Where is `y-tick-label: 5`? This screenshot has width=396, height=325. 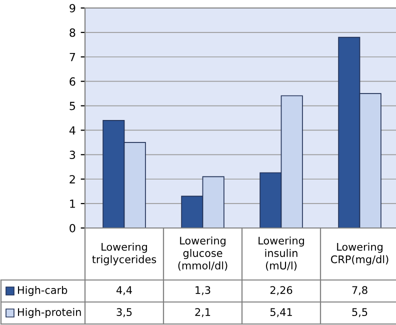
y-tick-label: 5 is located at coordinates (72, 106).